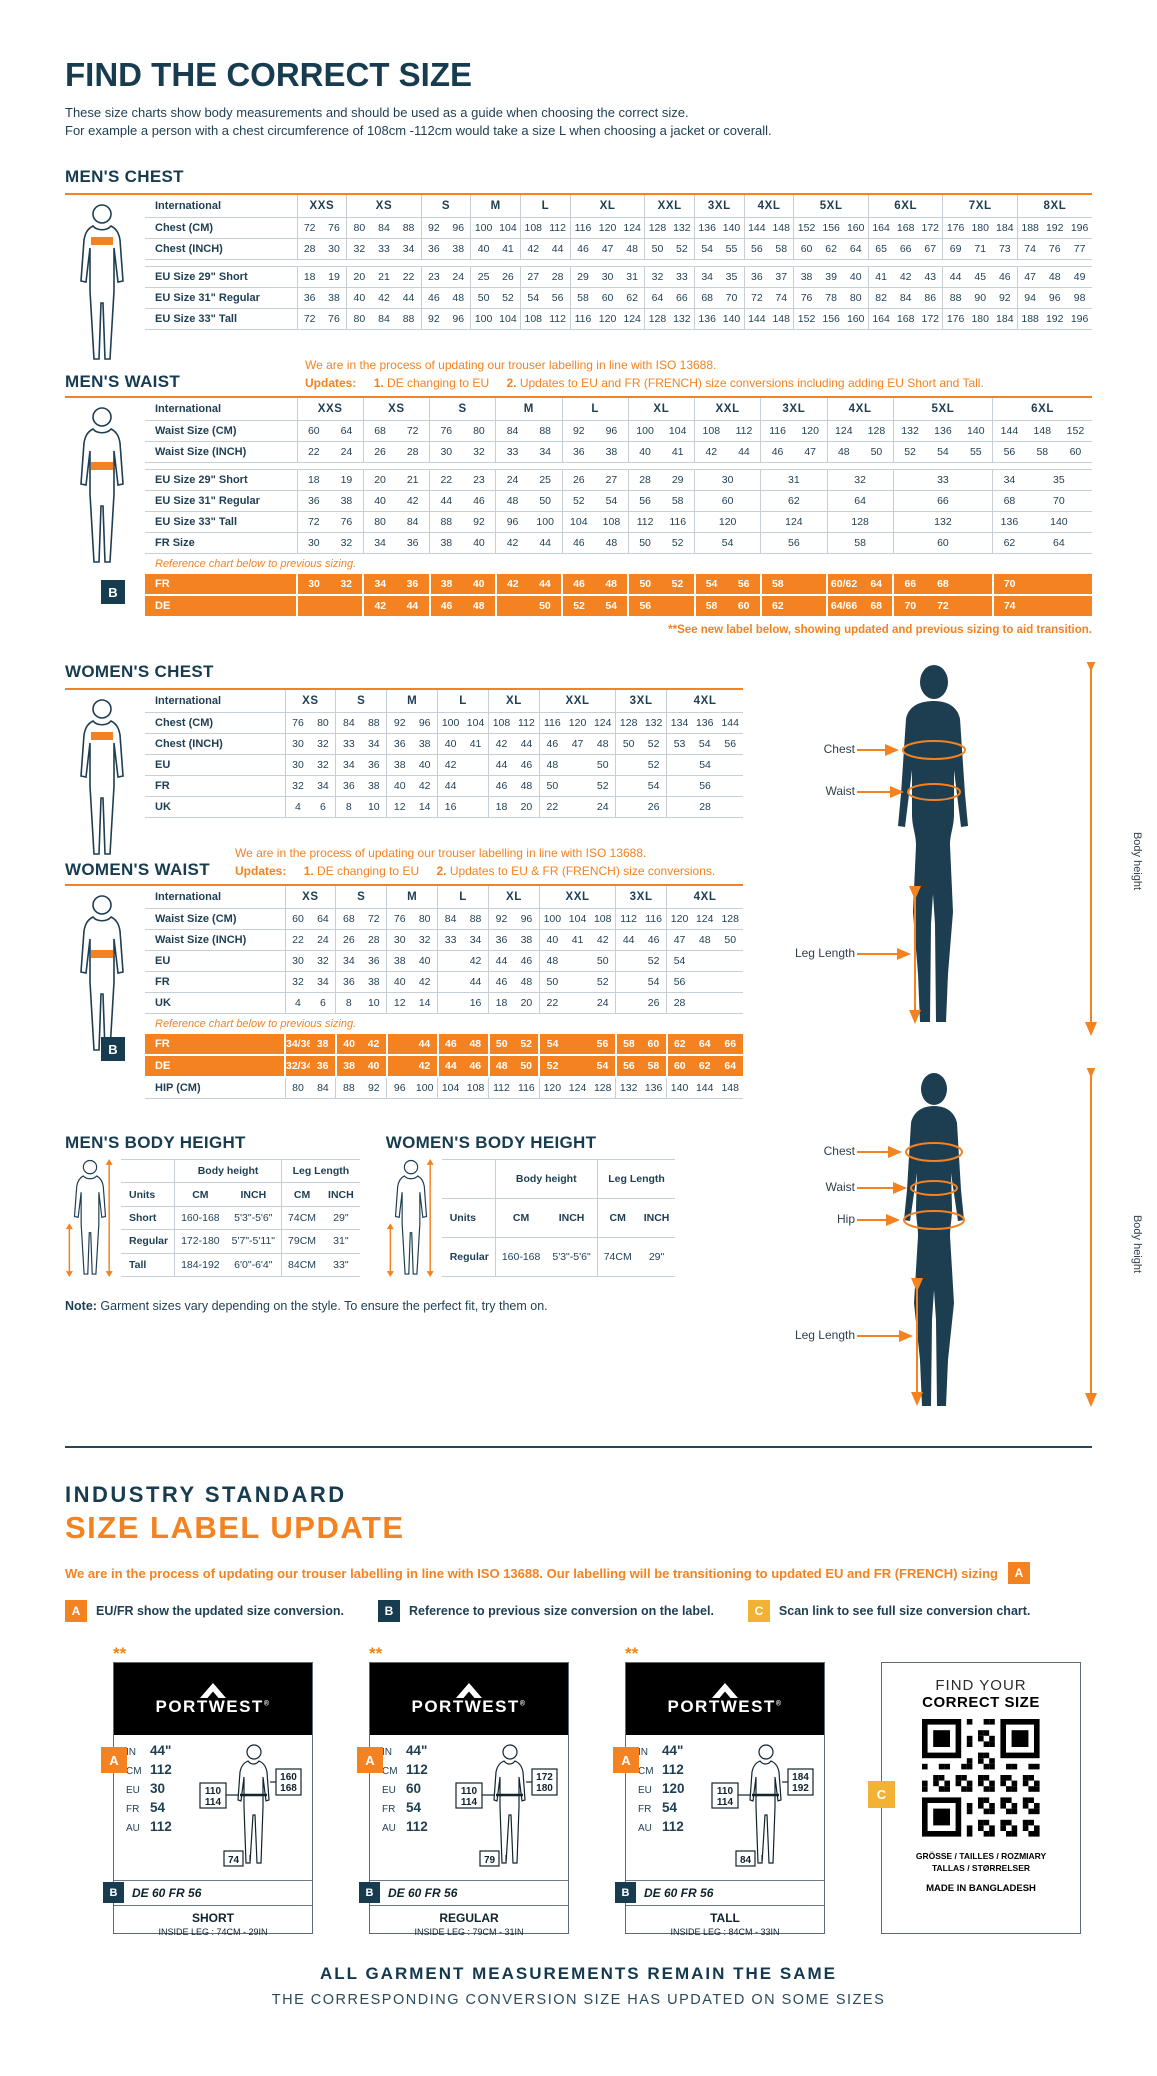 The height and width of the screenshot is (2076, 1157). Describe the element at coordinates (551, 1045) in the screenshot. I see `size-cell: 54` at that location.